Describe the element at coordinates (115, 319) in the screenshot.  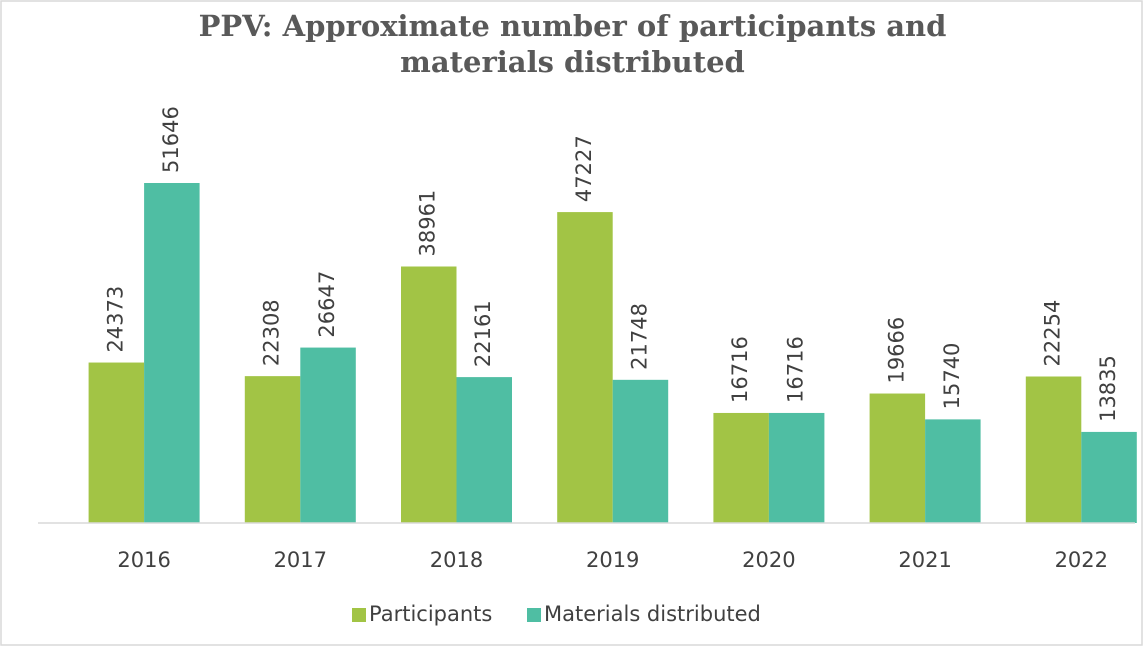
I see `data-label: 24373` at that location.